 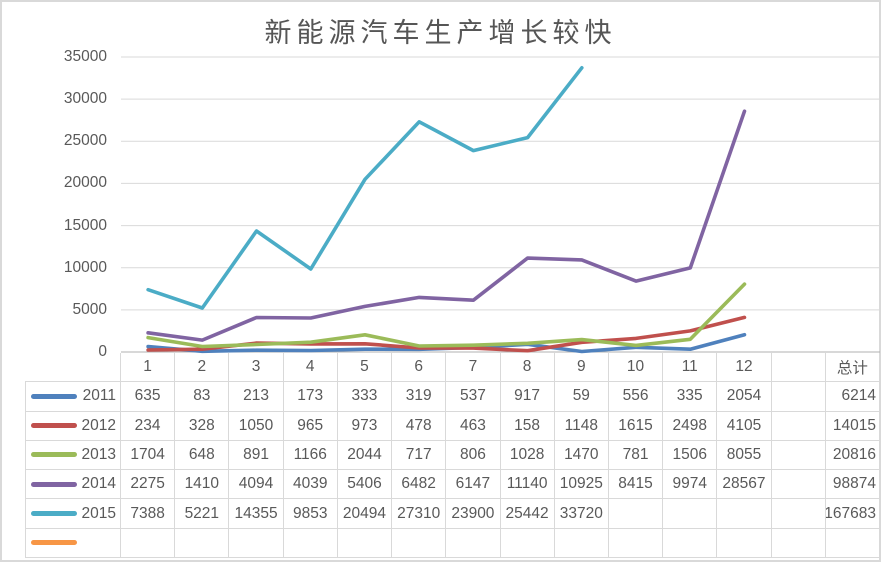 I want to click on value-cell: 319, so click(x=419, y=397).